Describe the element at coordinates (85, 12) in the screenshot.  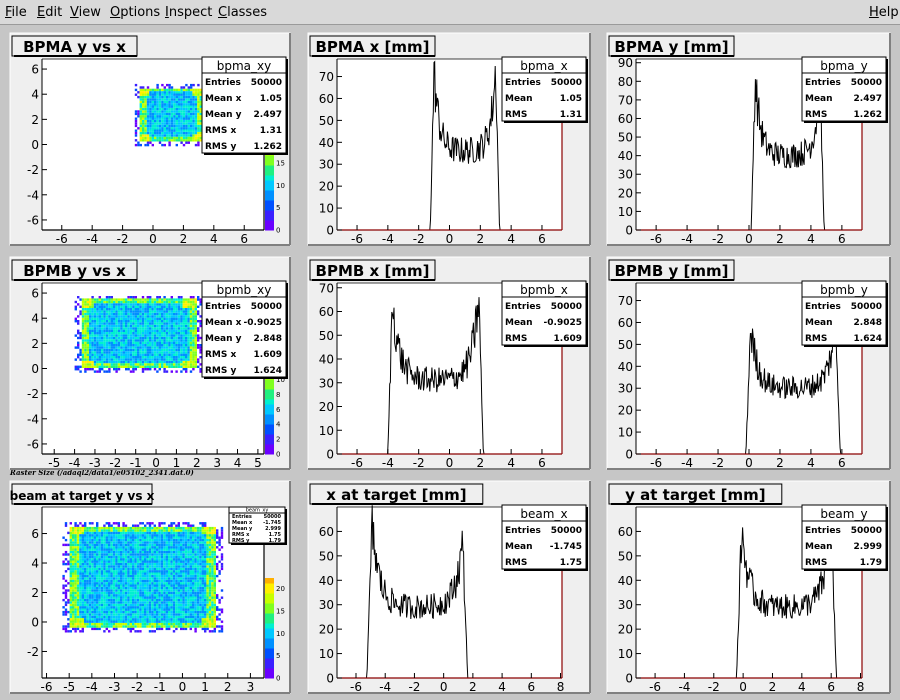
I see `menu-view: View` at that location.